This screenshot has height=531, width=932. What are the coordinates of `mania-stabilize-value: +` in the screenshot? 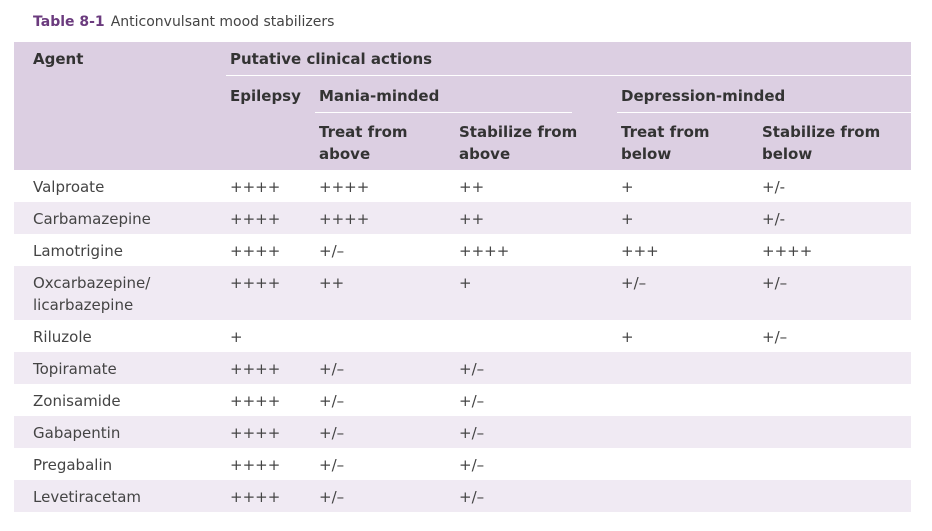 It's located at (465, 283).